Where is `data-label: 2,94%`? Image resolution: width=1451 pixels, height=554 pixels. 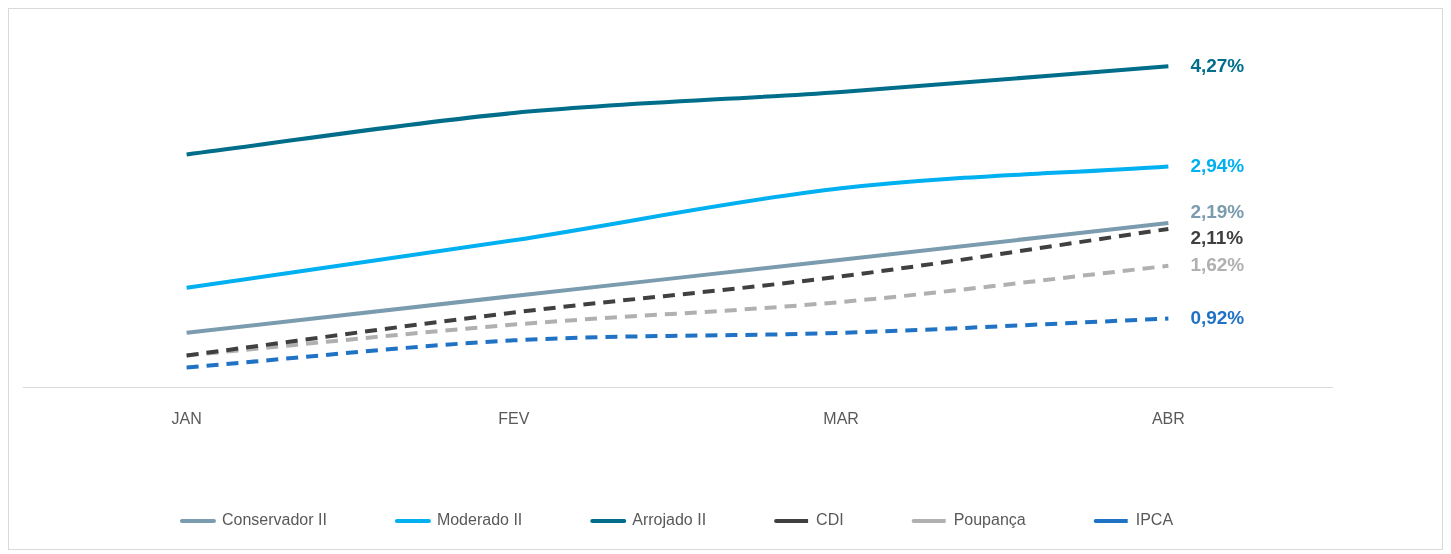
data-label: 2,94% is located at coordinates (1217, 165).